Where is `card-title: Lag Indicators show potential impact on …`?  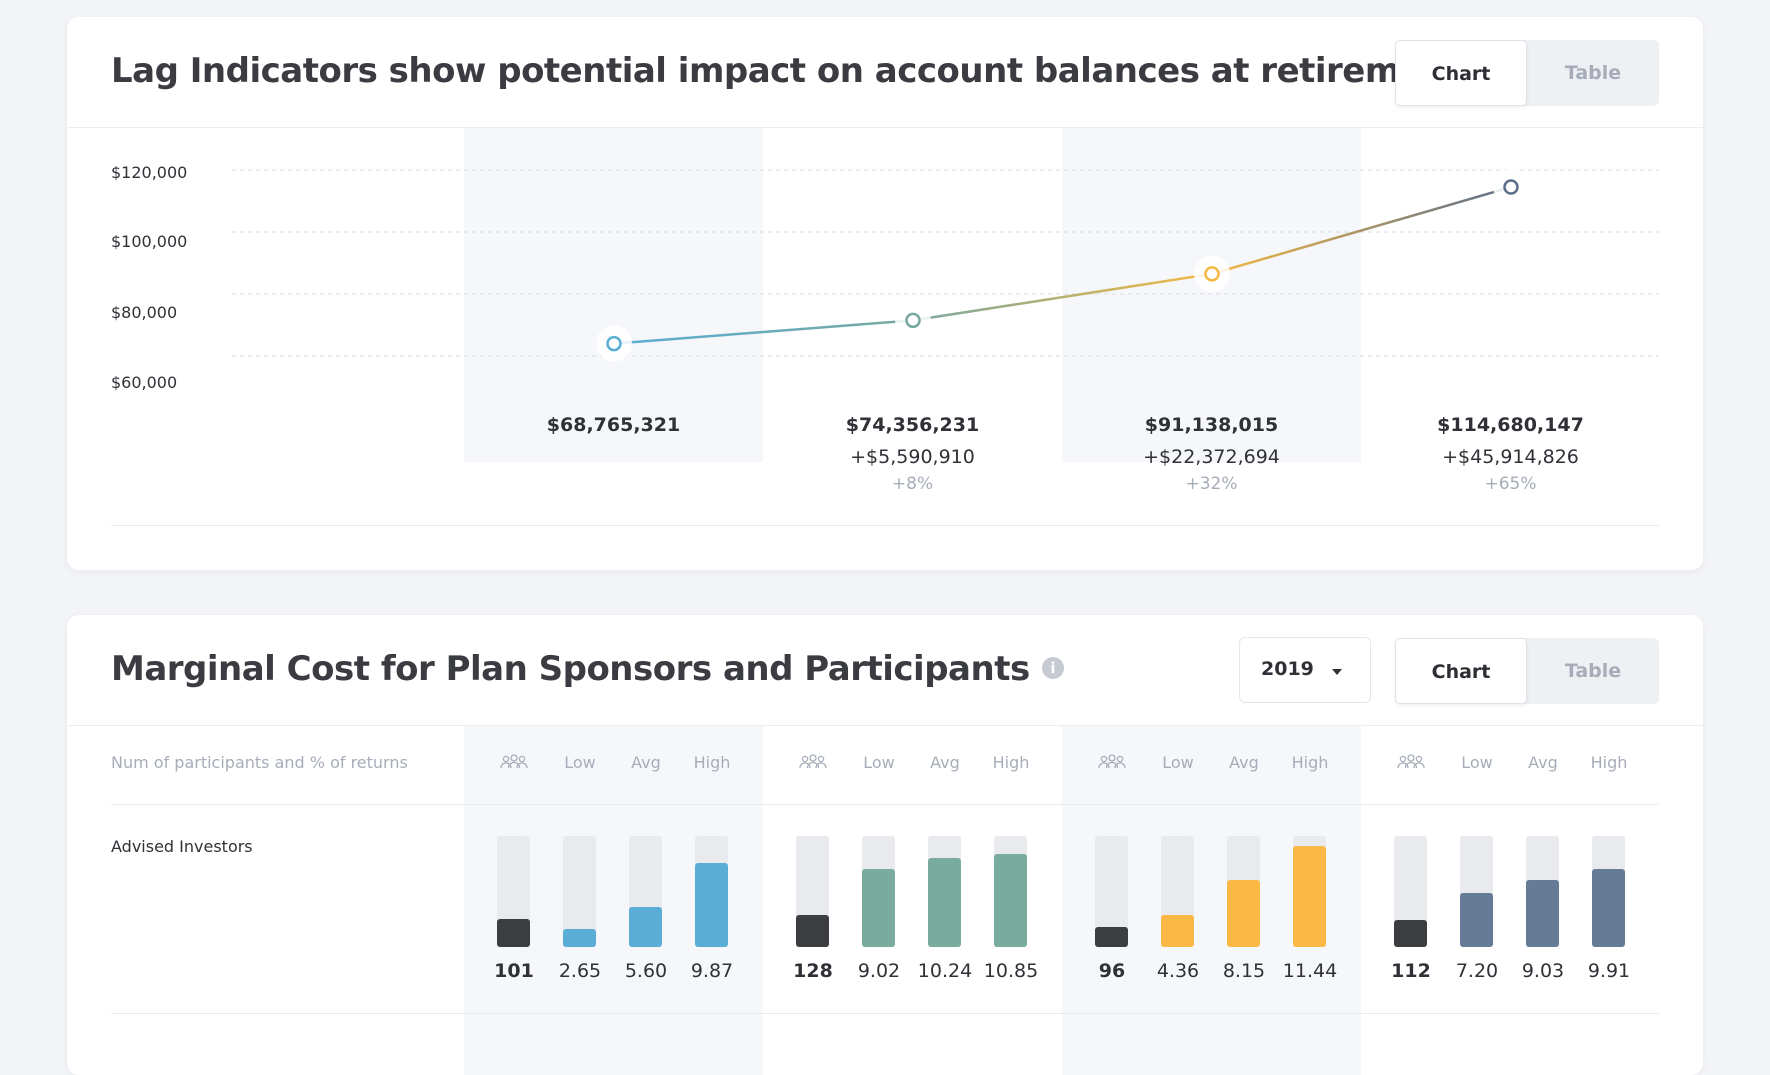
card-title: Lag Indicators show potential impact on … is located at coordinates (803, 71).